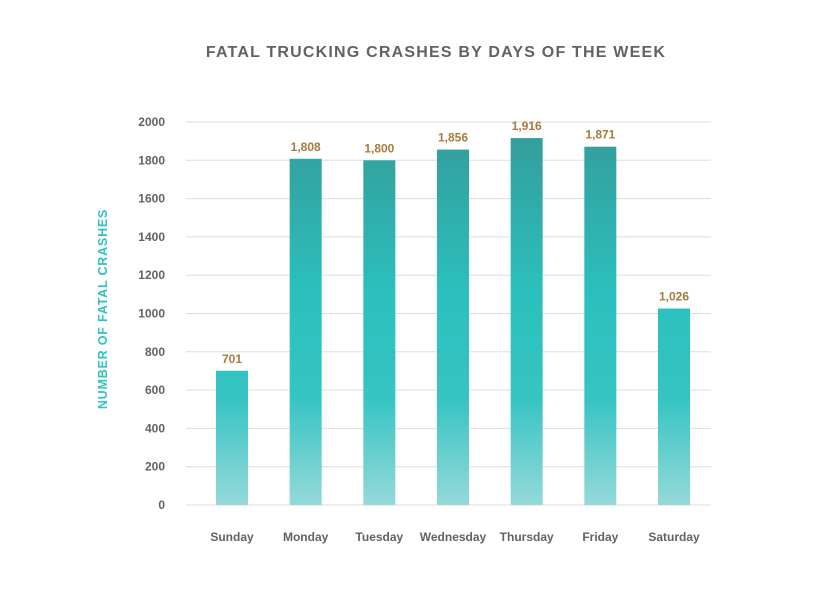 This screenshot has height=600, width=836. I want to click on bar-sunday, so click(232, 437).